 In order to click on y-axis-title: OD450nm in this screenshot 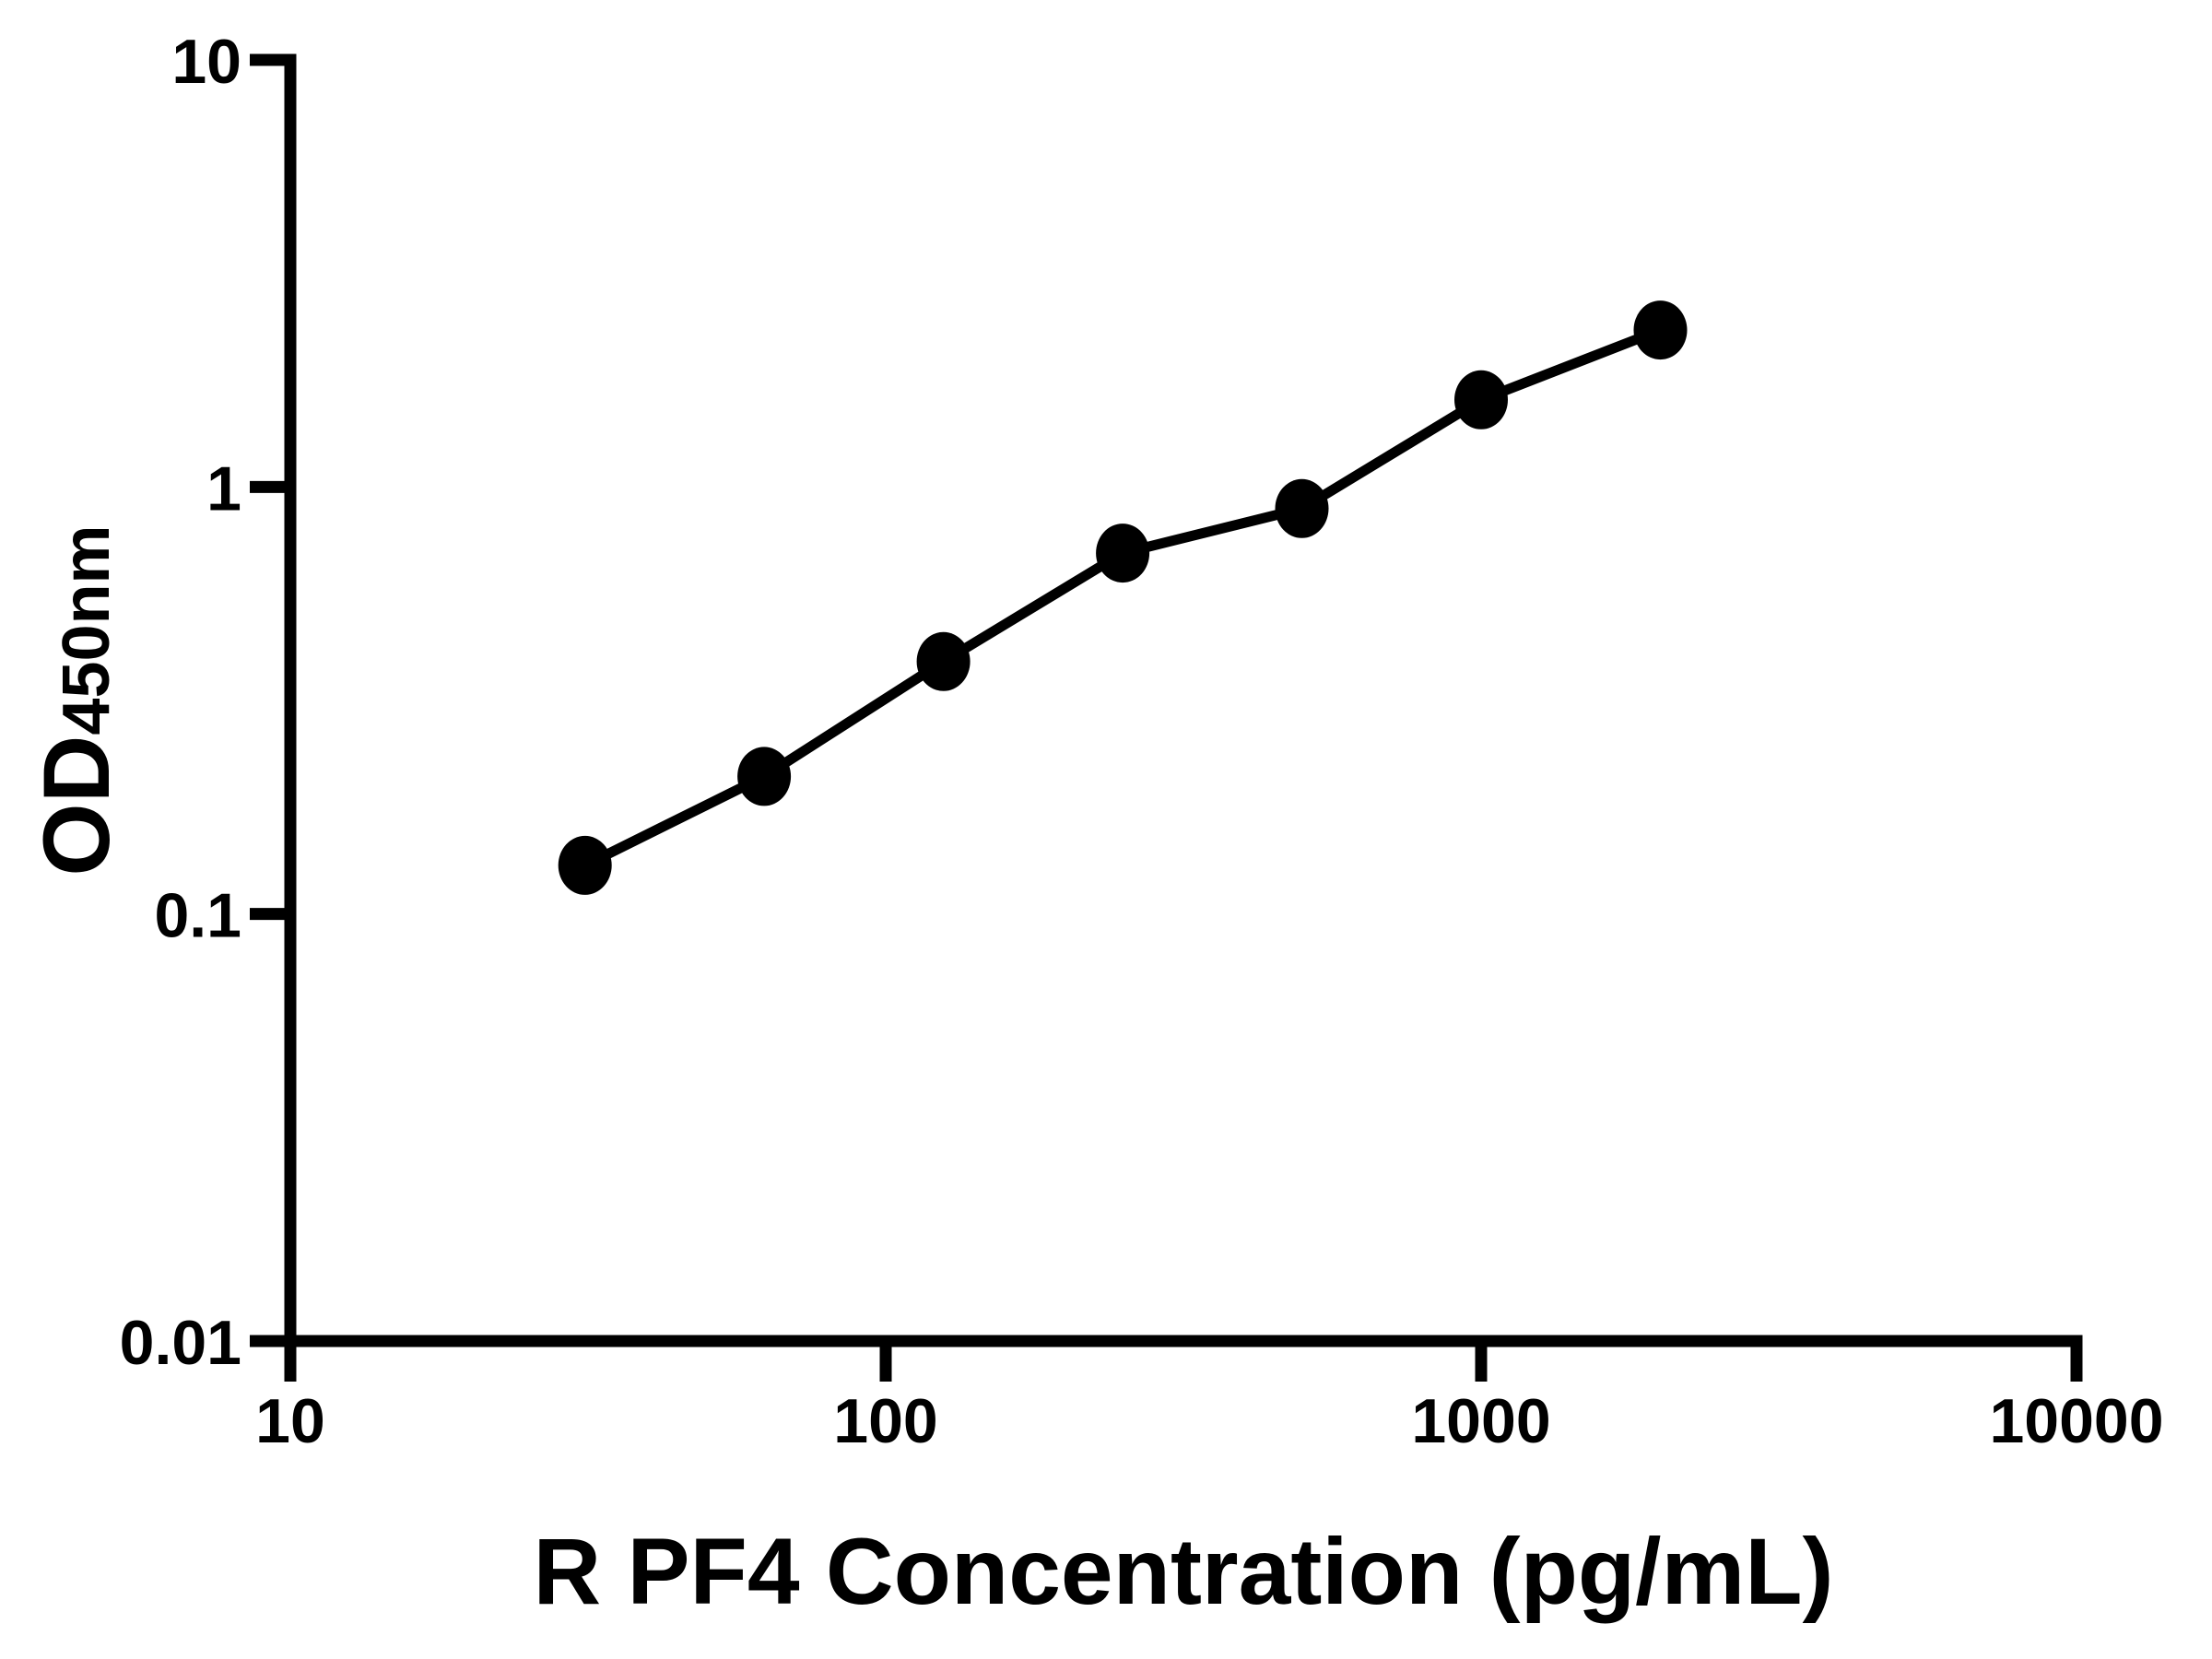, I will do `click(76, 700)`.